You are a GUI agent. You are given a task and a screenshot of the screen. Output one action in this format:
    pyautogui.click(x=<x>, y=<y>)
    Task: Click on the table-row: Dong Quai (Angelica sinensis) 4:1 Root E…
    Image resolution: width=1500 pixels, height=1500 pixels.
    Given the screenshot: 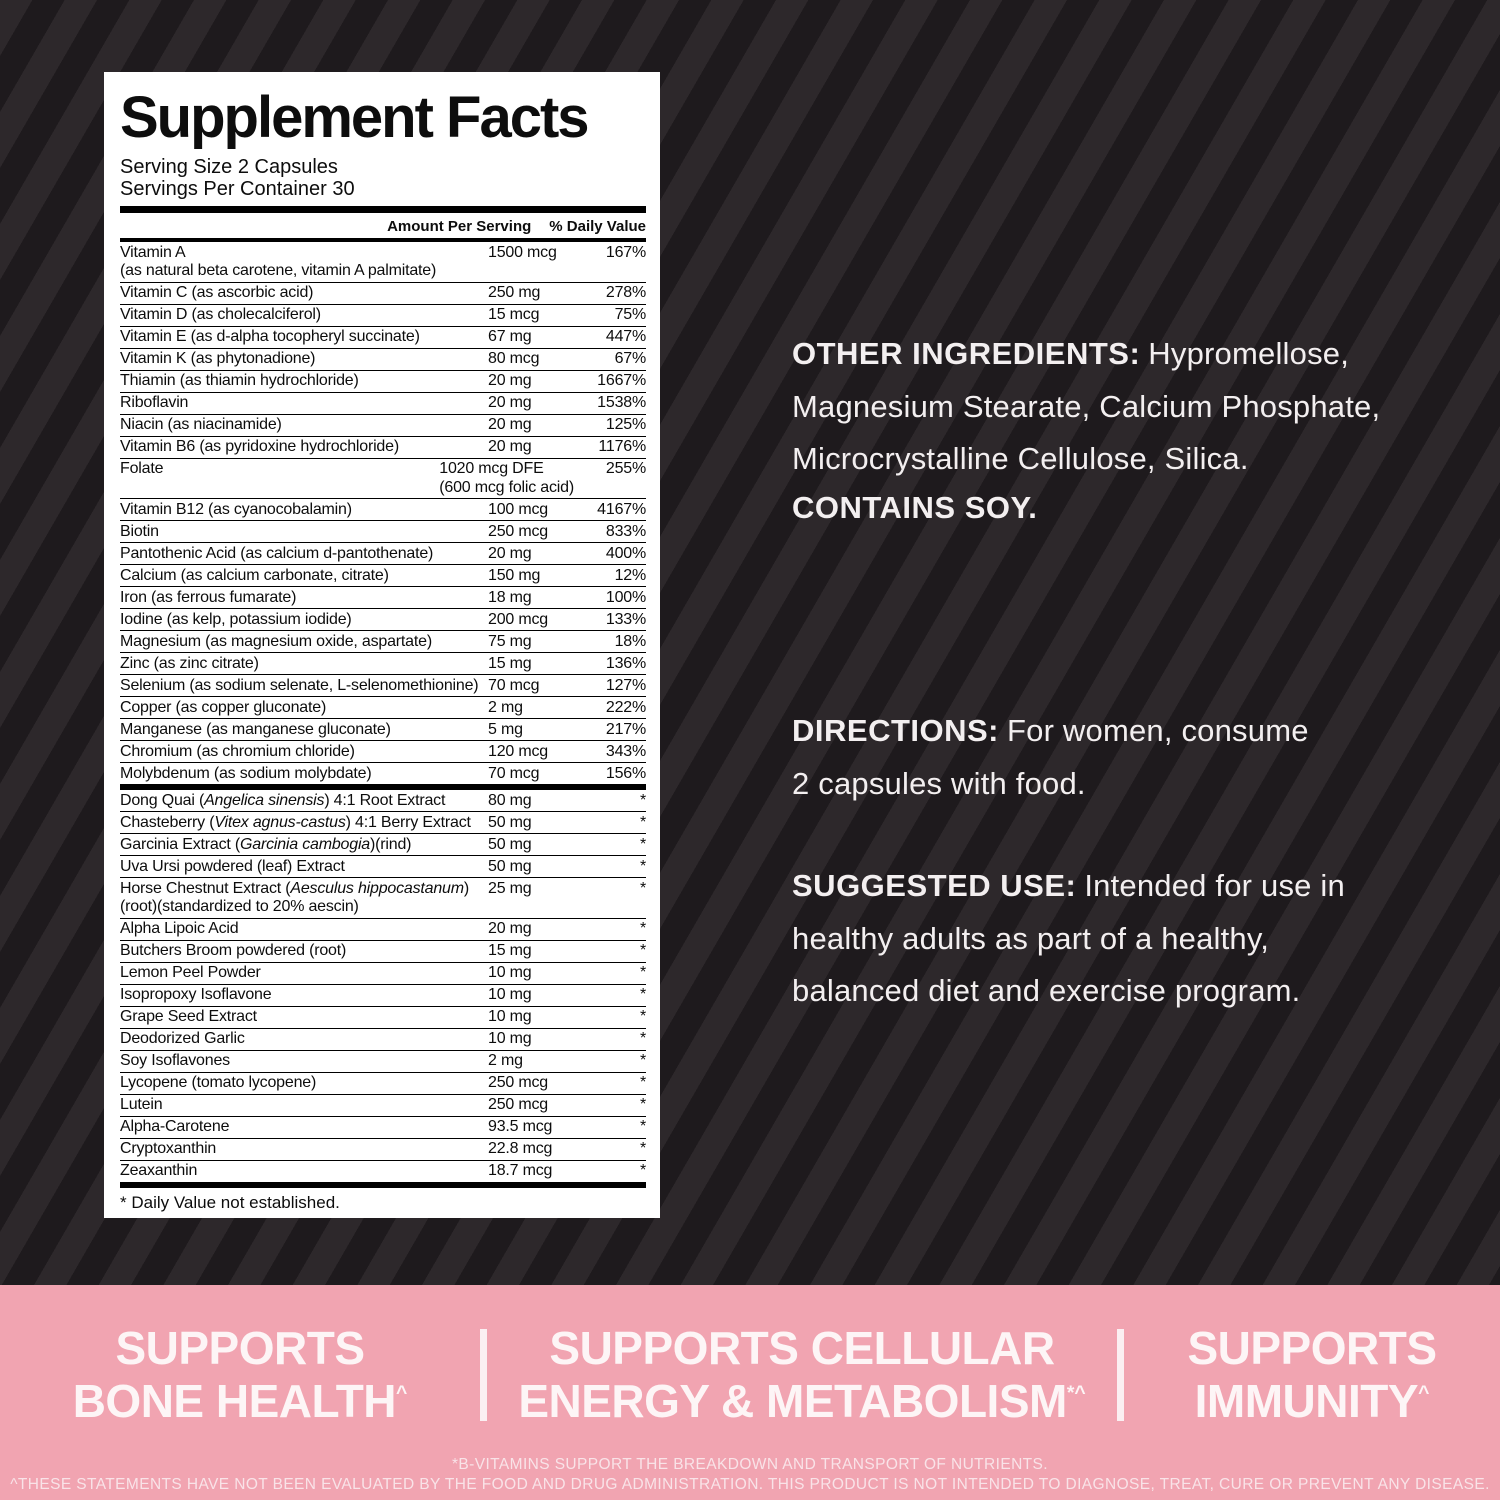 What is the action you would take?
    pyautogui.click(x=383, y=801)
    